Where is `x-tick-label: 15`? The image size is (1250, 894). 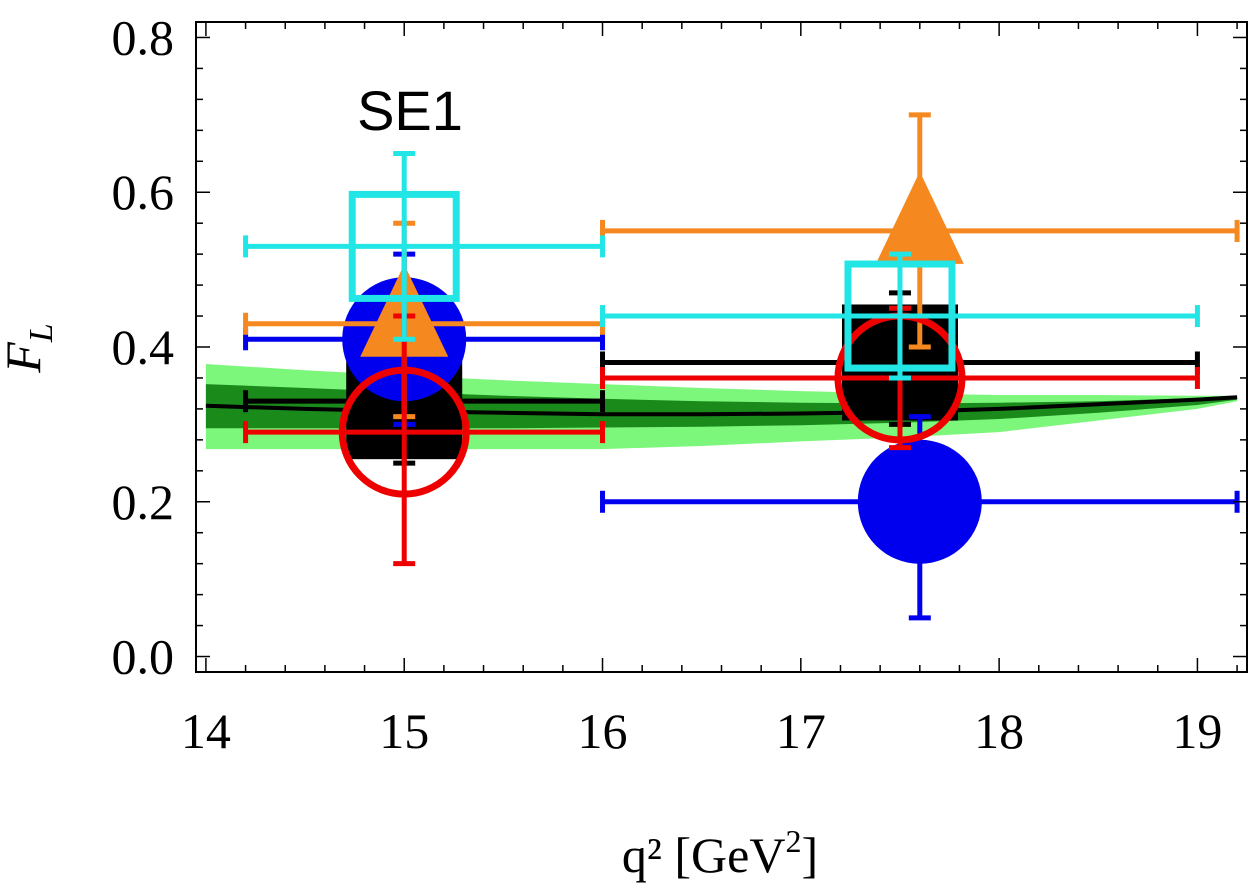 x-tick-label: 15 is located at coordinates (404, 731).